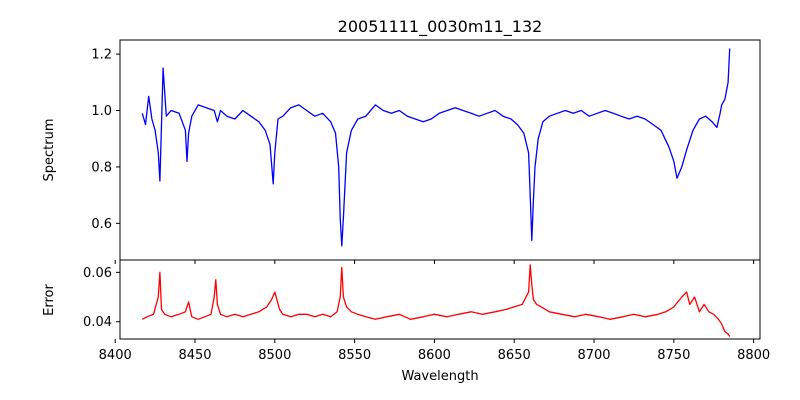  I want to click on spectrum-y-label: Spectrum, so click(49, 150).